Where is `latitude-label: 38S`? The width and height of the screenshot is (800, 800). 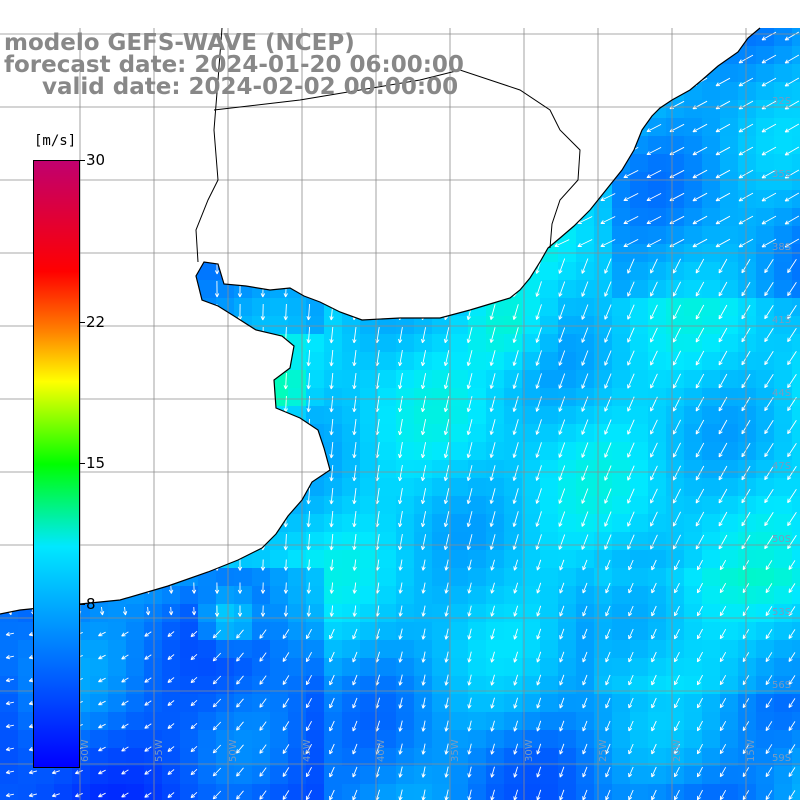 latitude-label: 38S is located at coordinates (781, 247).